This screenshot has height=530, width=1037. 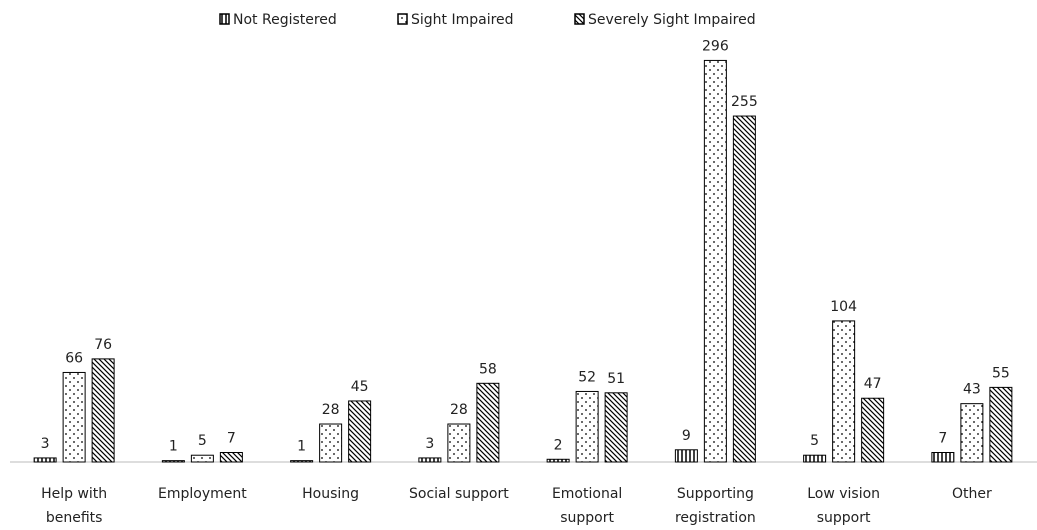 What do you see at coordinates (843, 506) in the screenshot?
I see `x-tick-label: Low vision support` at bounding box center [843, 506].